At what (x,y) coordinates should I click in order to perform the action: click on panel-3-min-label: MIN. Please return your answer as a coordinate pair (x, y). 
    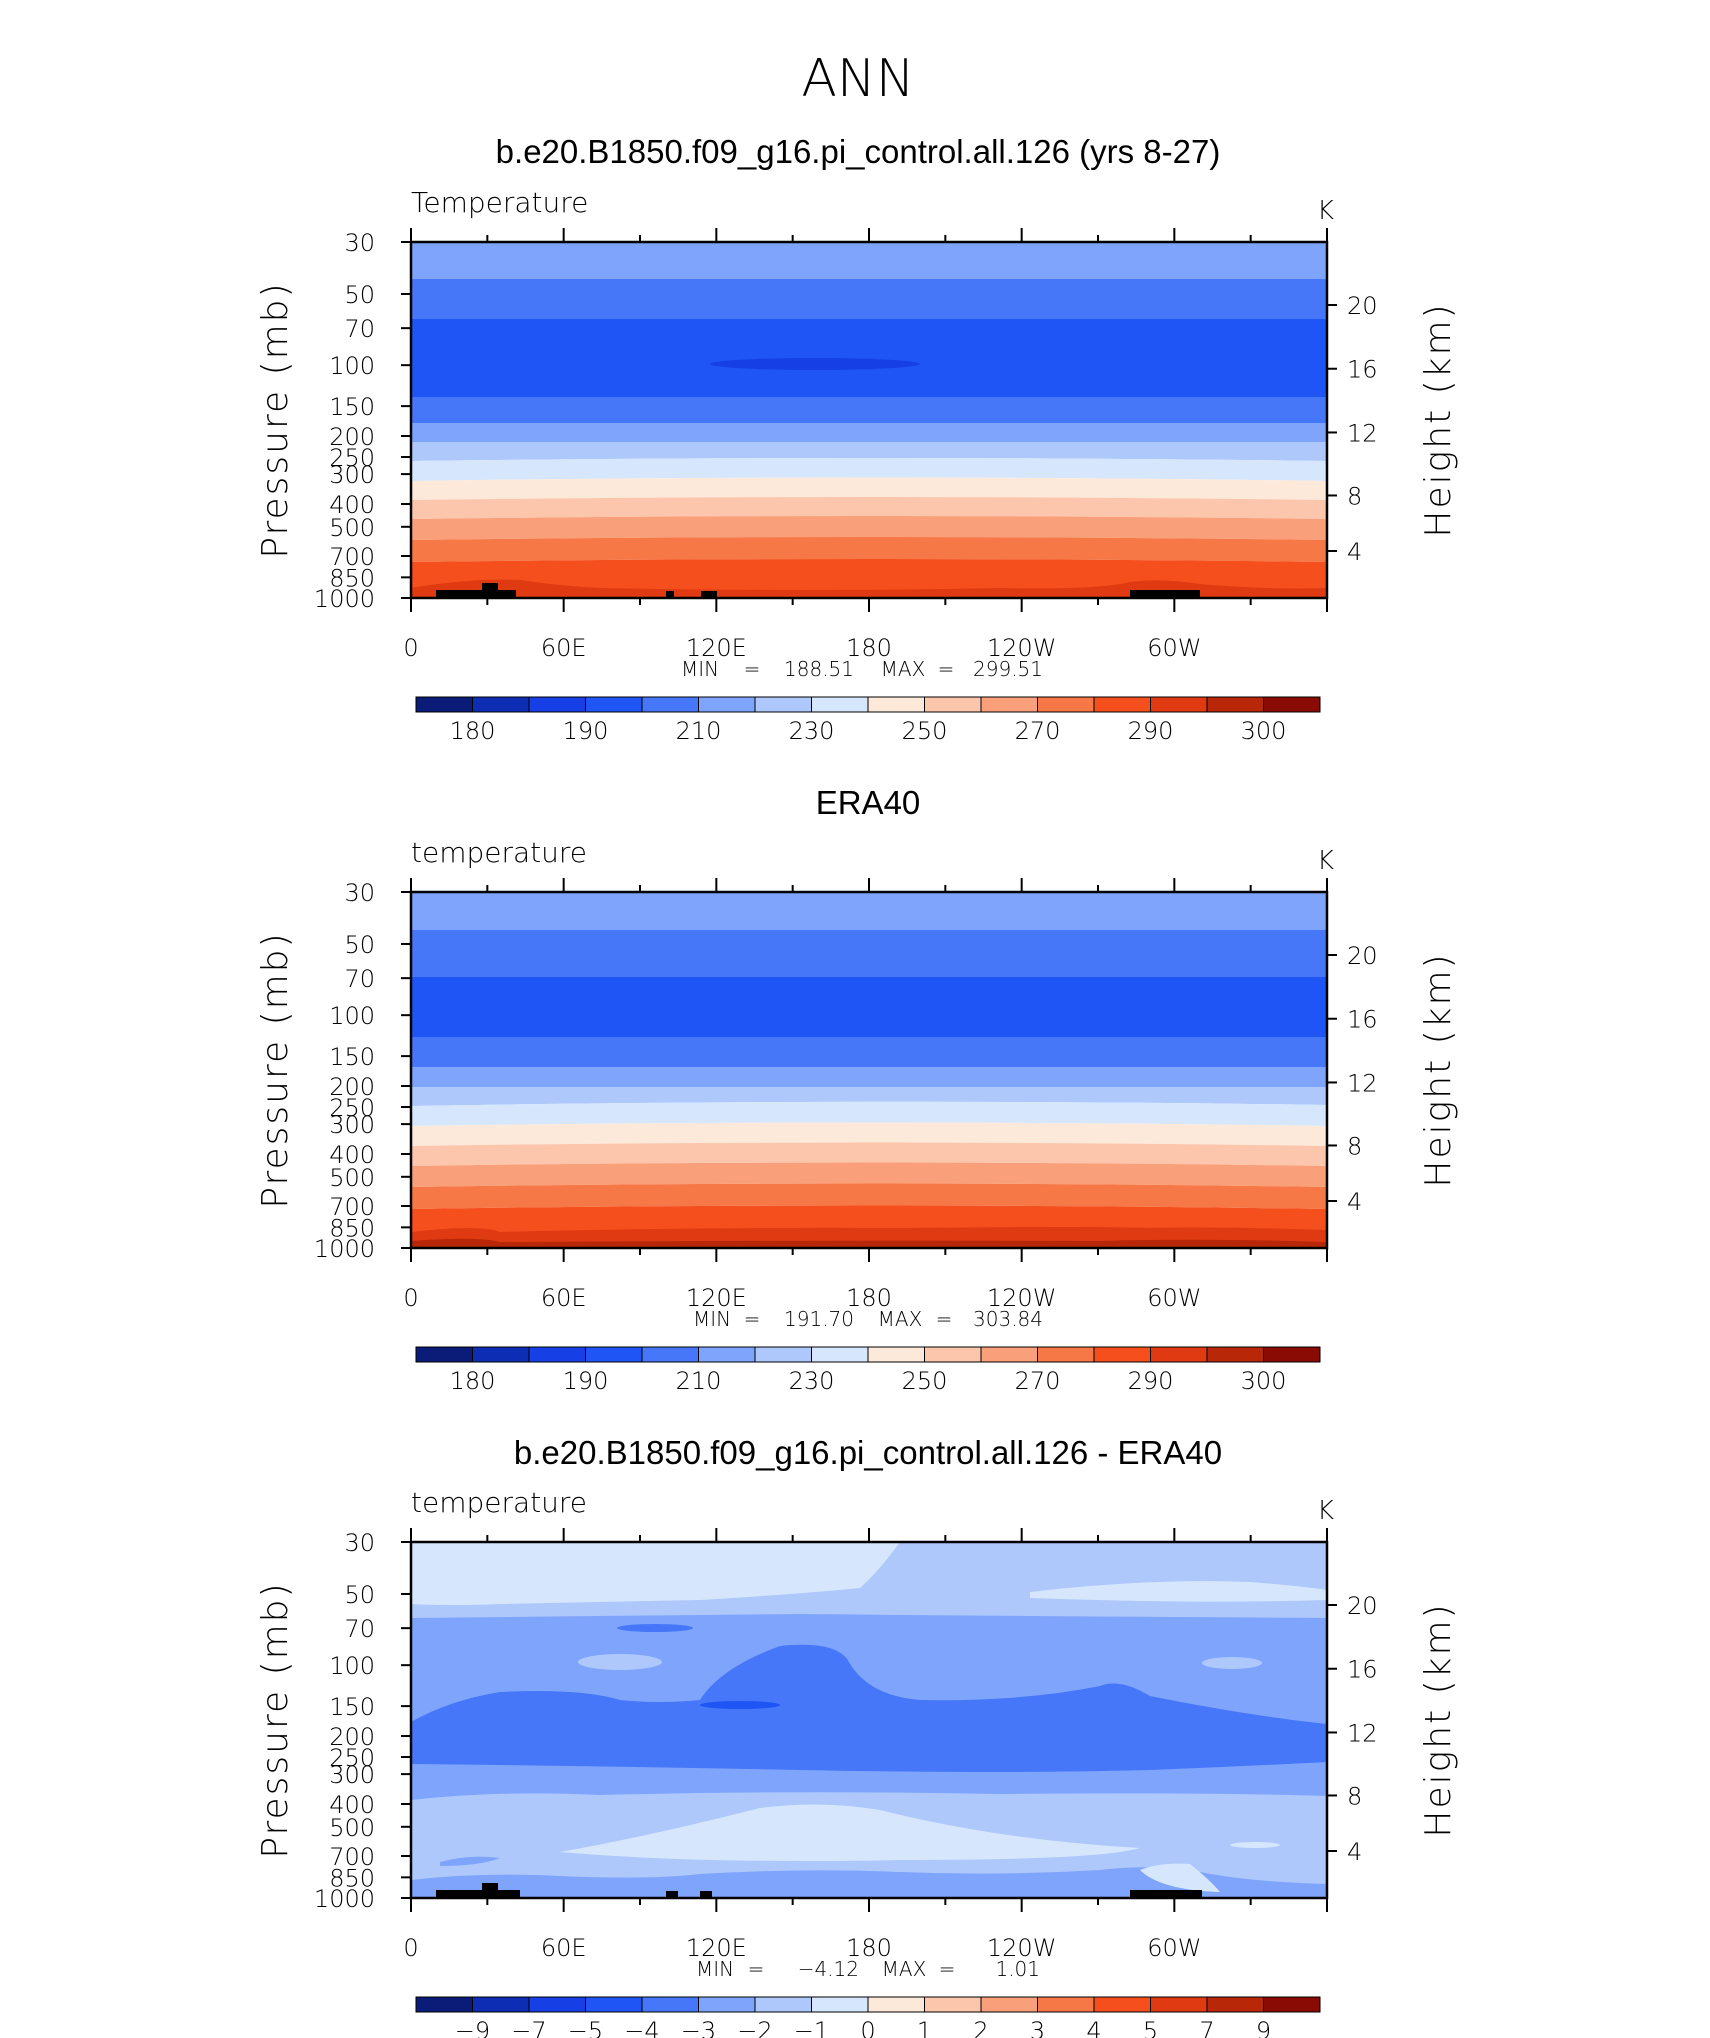
    Looking at the image, I should click on (715, 1969).